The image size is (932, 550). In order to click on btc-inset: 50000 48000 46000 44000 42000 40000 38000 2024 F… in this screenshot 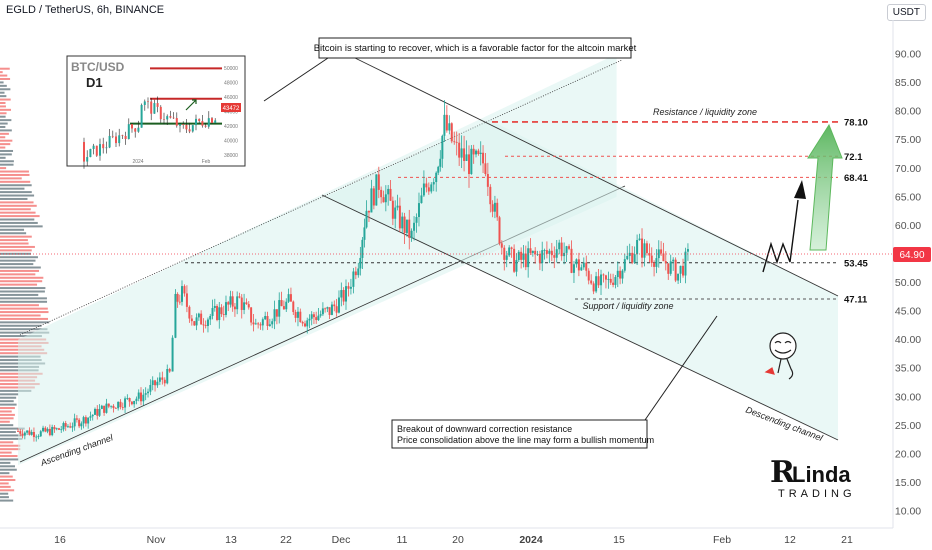, I will do `click(156, 112)`.